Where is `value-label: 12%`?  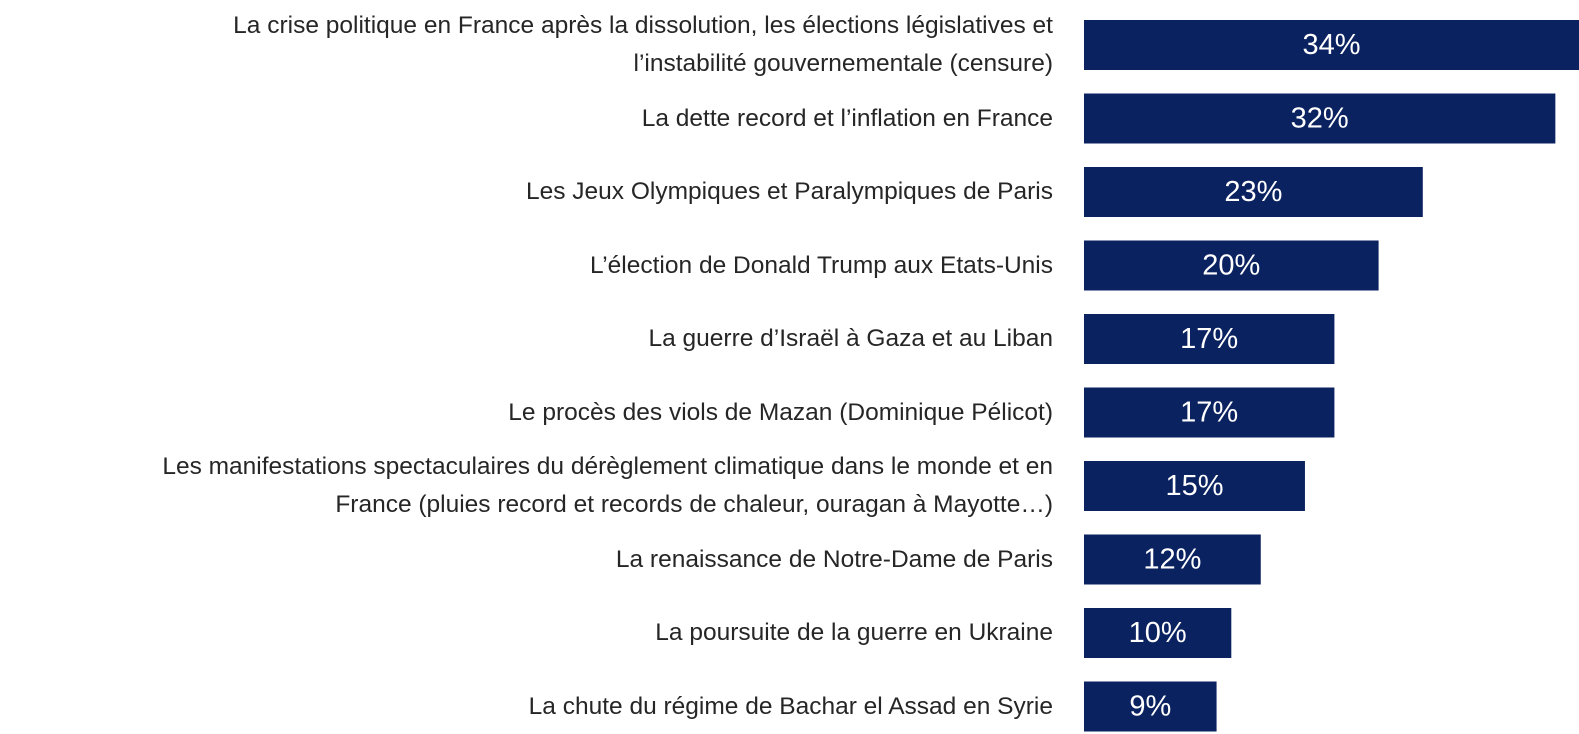 value-label: 12% is located at coordinates (1172, 560).